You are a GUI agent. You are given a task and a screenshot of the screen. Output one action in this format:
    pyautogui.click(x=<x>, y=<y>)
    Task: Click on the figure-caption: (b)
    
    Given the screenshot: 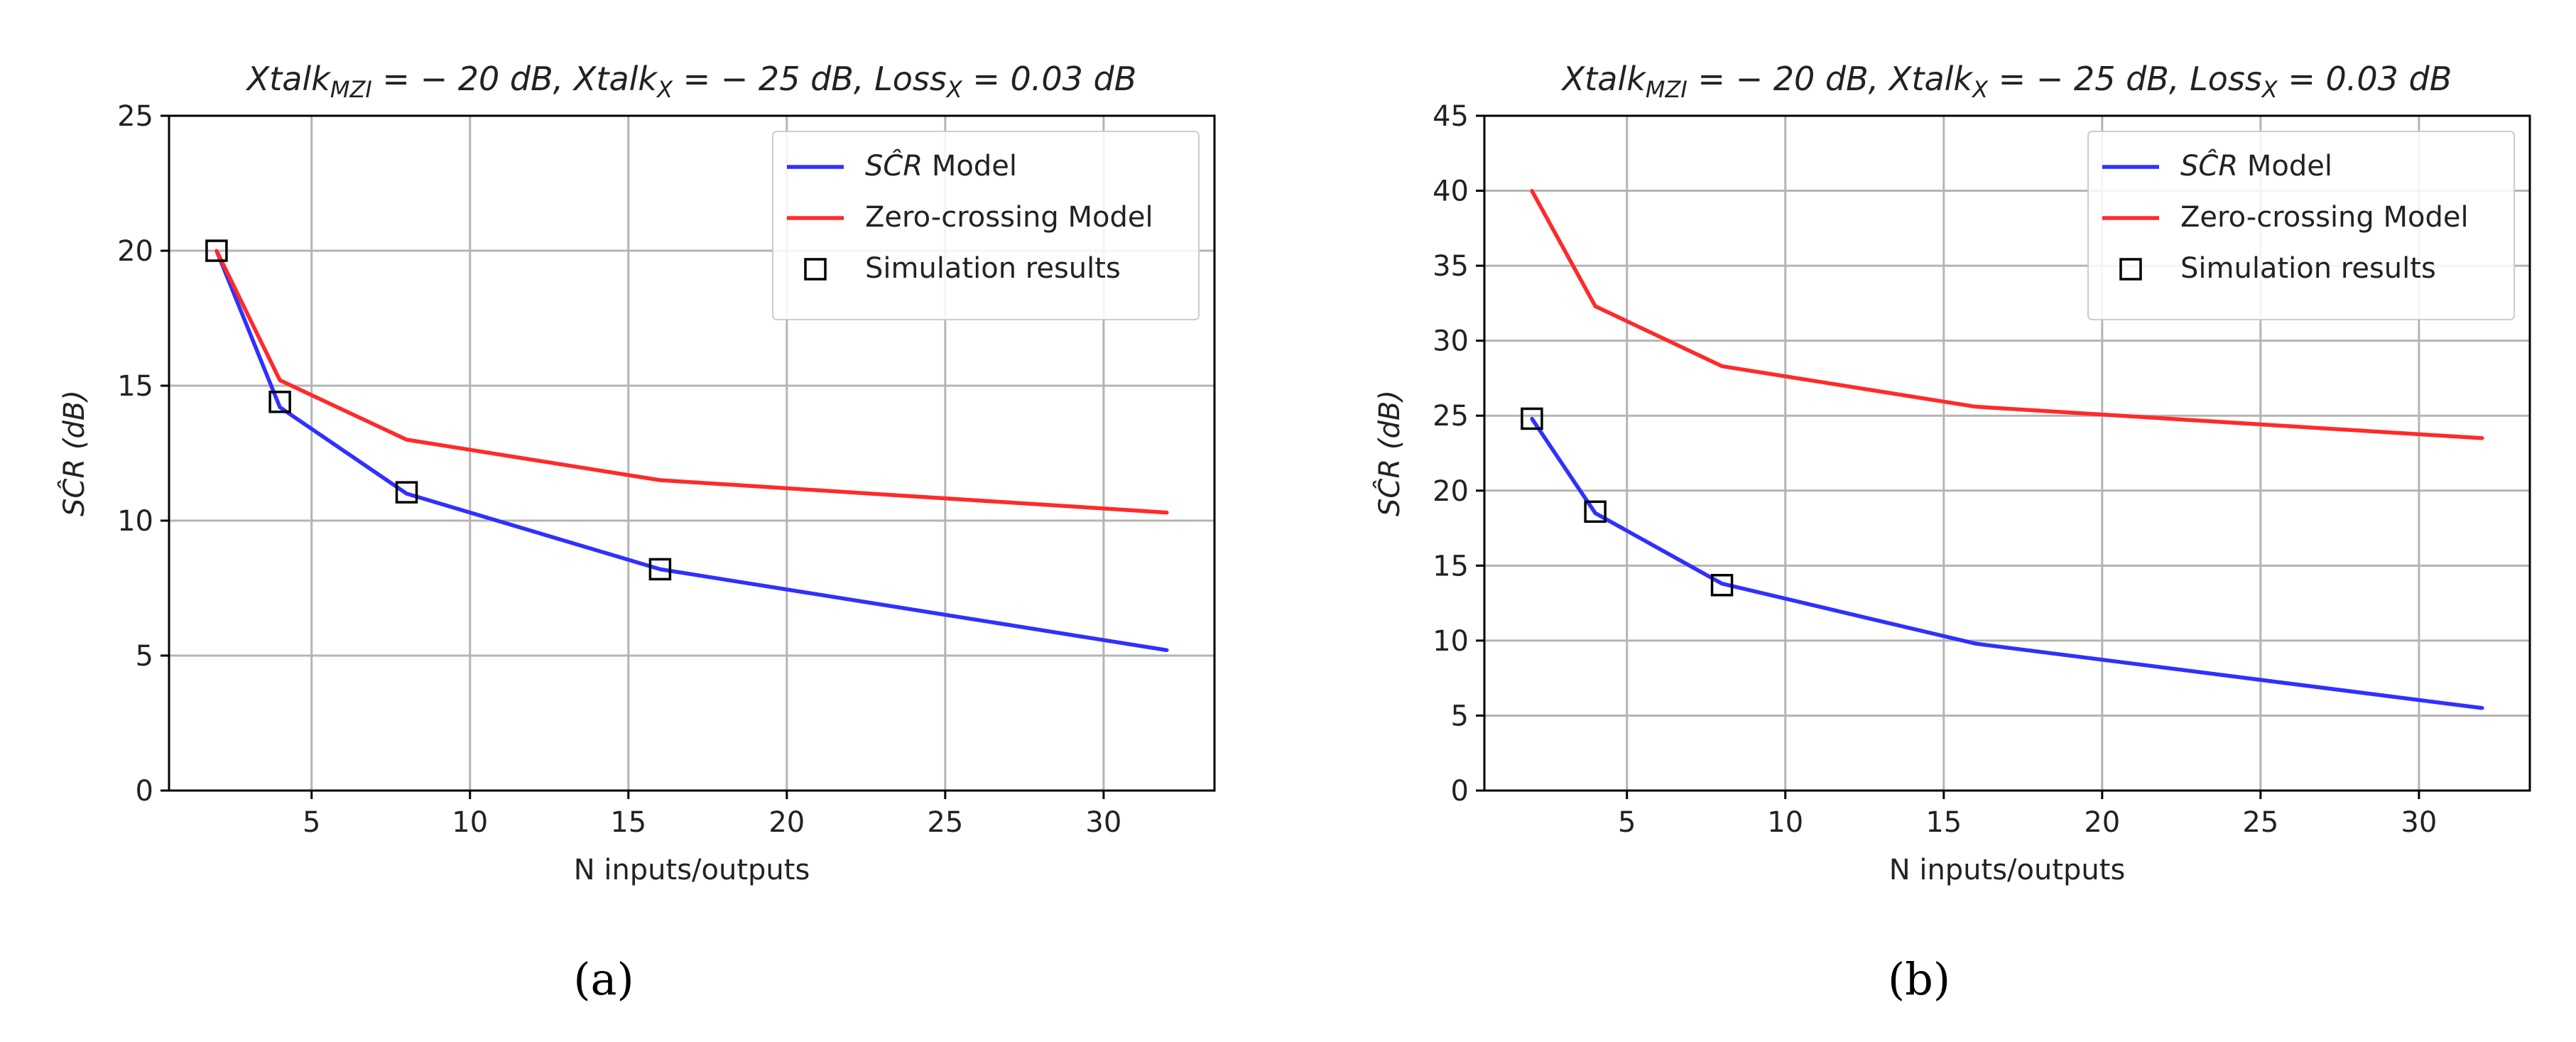 What is the action you would take?
    pyautogui.click(x=1919, y=979)
    